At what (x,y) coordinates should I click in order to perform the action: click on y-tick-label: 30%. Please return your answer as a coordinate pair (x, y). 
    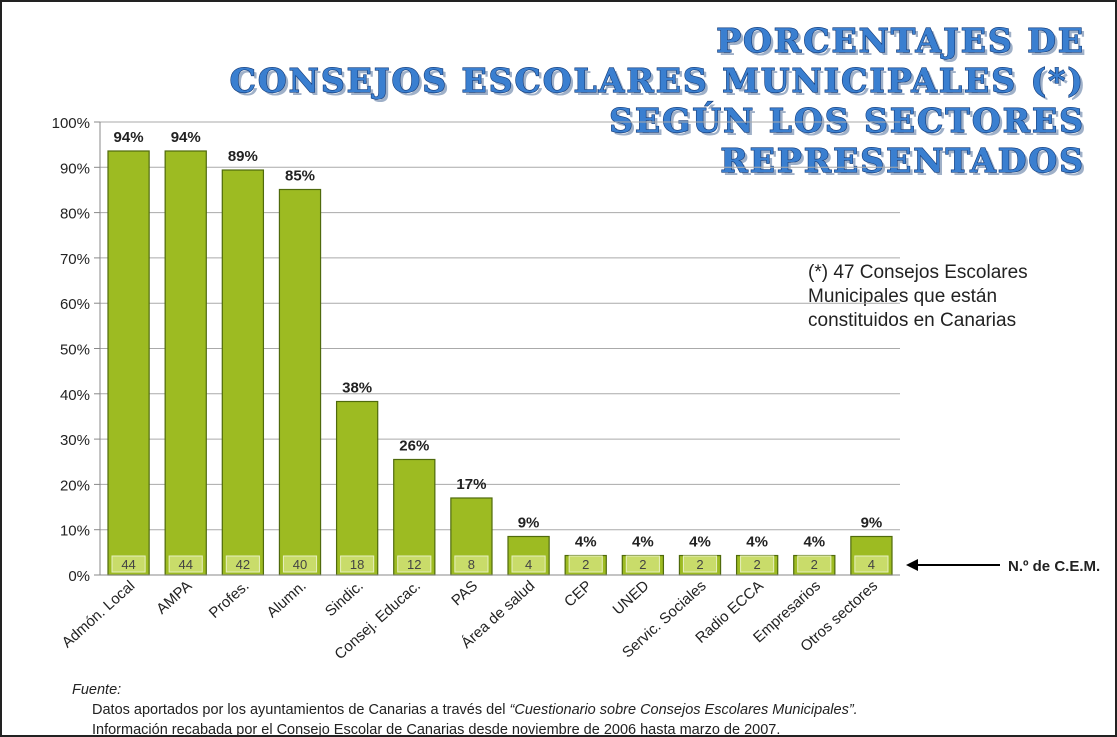
    Looking at the image, I should click on (75, 440).